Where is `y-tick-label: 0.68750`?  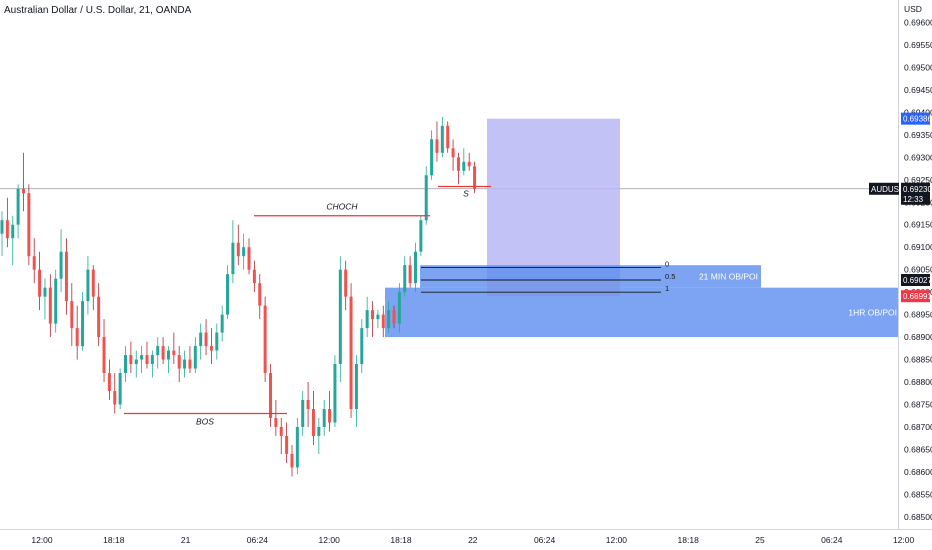 y-tick-label: 0.68750 is located at coordinates (918, 405).